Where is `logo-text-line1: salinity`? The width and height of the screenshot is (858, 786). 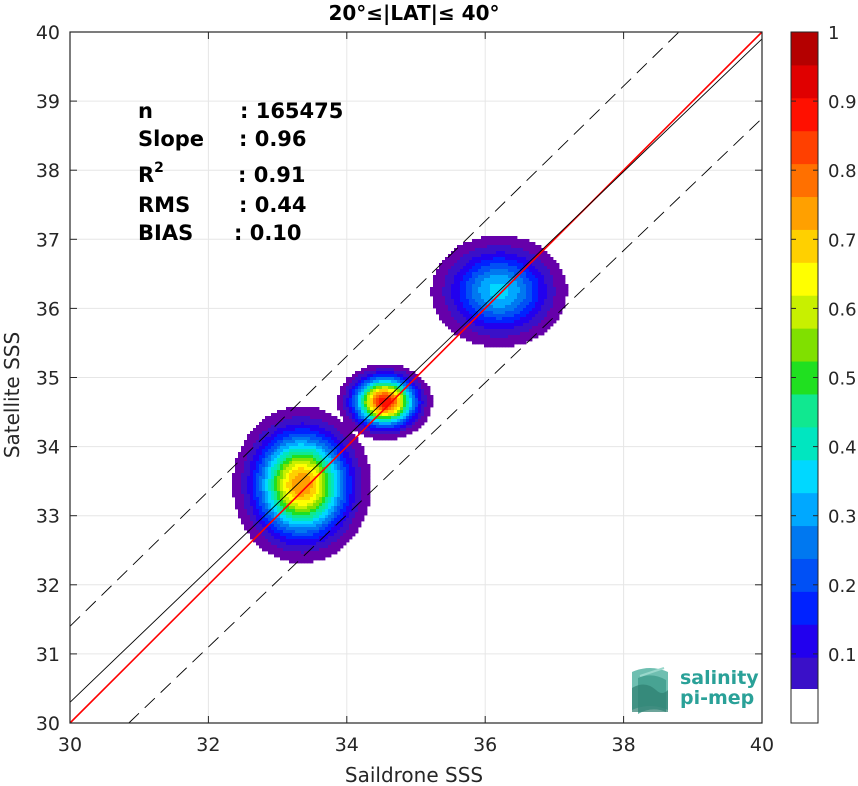 logo-text-line1: salinity is located at coordinates (719, 678).